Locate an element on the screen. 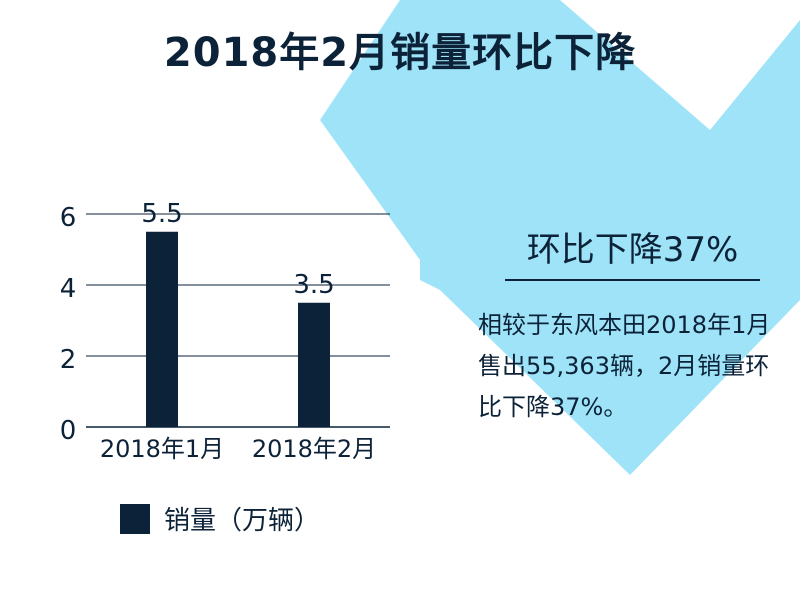  page-title: 2018年2月销量环比下降 is located at coordinates (400, 53).